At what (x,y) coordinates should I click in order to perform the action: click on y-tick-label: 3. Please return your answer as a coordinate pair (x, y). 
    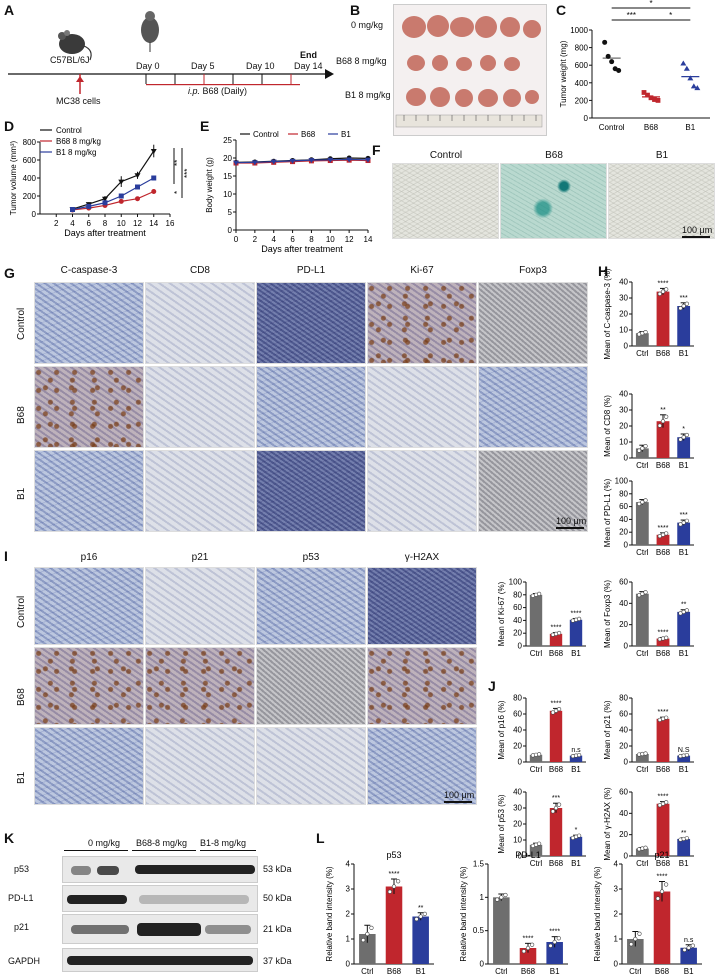
    Looking at the image, I should click on (348, 889).